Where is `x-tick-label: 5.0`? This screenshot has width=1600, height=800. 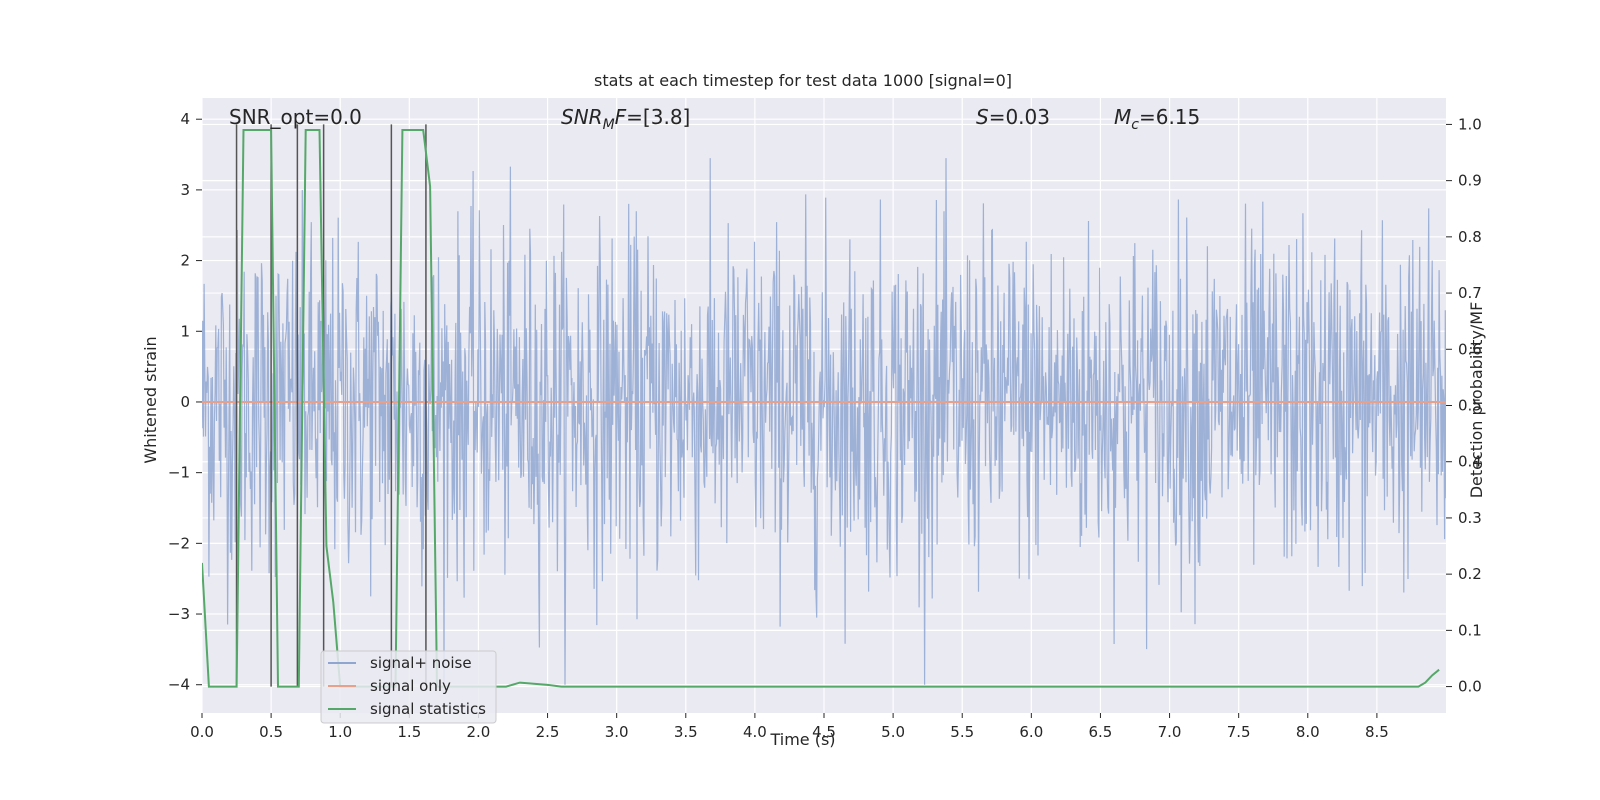 x-tick-label: 5.0 is located at coordinates (893, 732).